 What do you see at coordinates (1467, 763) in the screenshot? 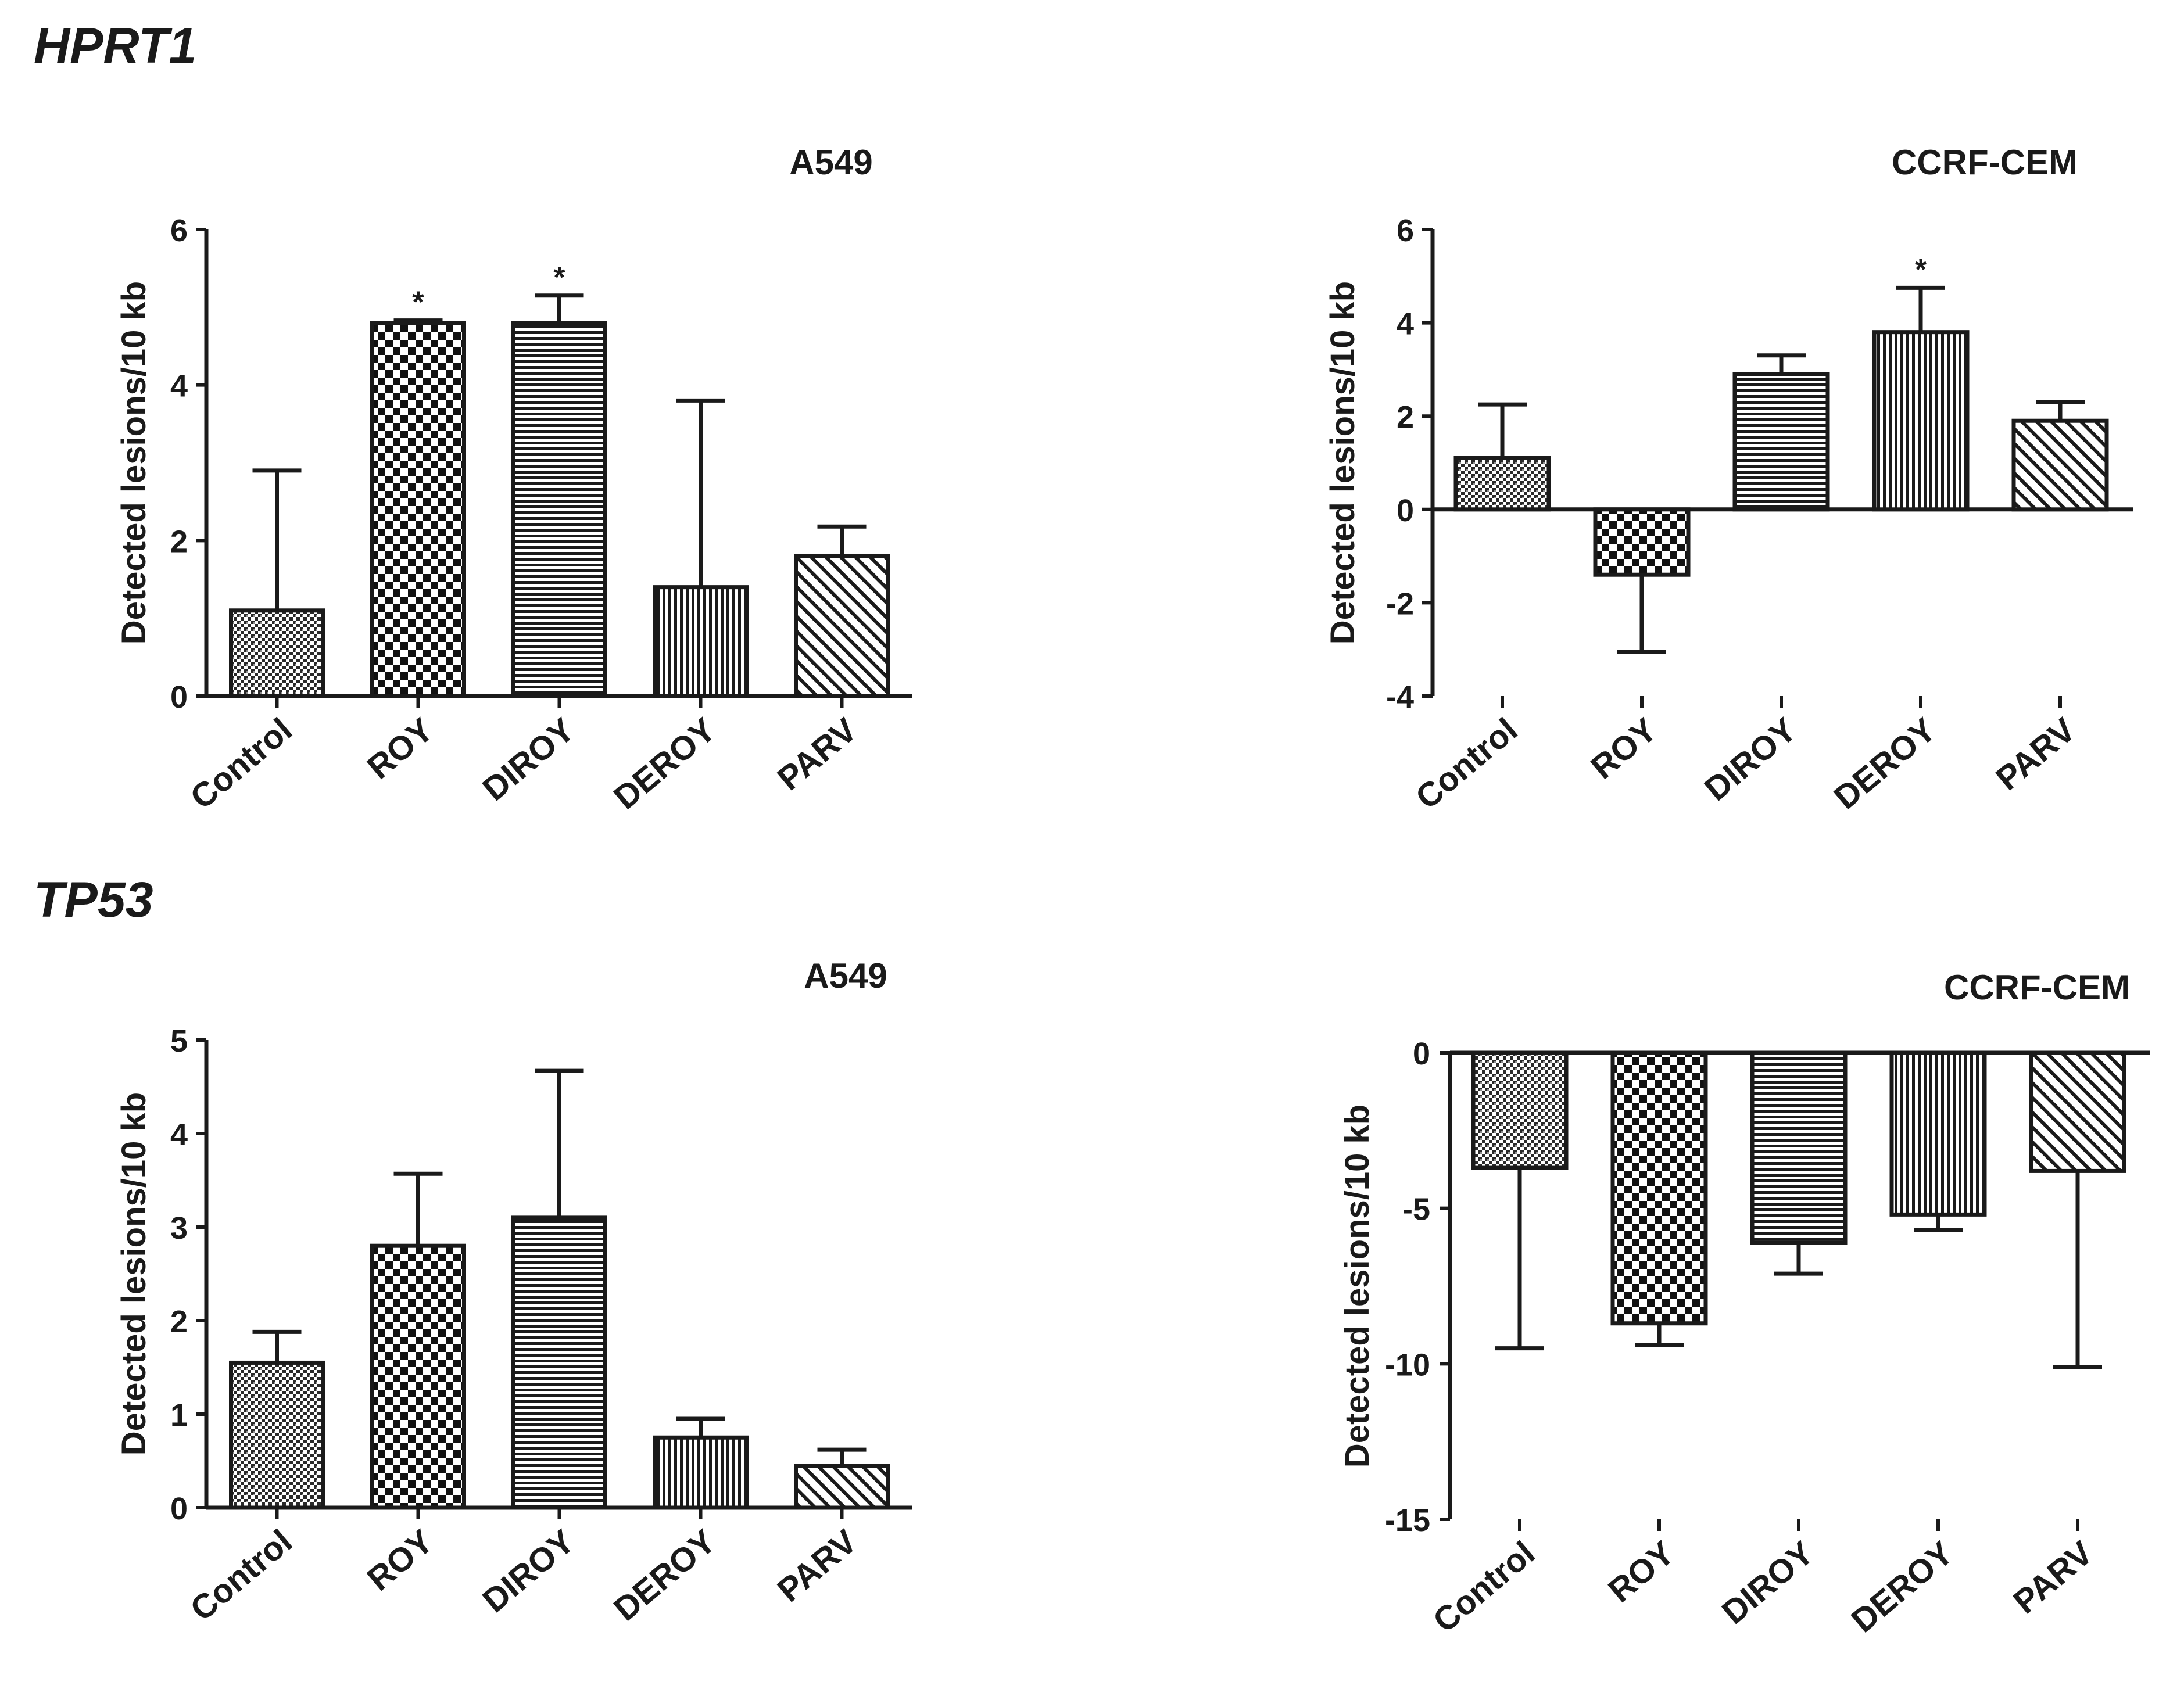
I see `chart-2-category-label-control: Control` at bounding box center [1467, 763].